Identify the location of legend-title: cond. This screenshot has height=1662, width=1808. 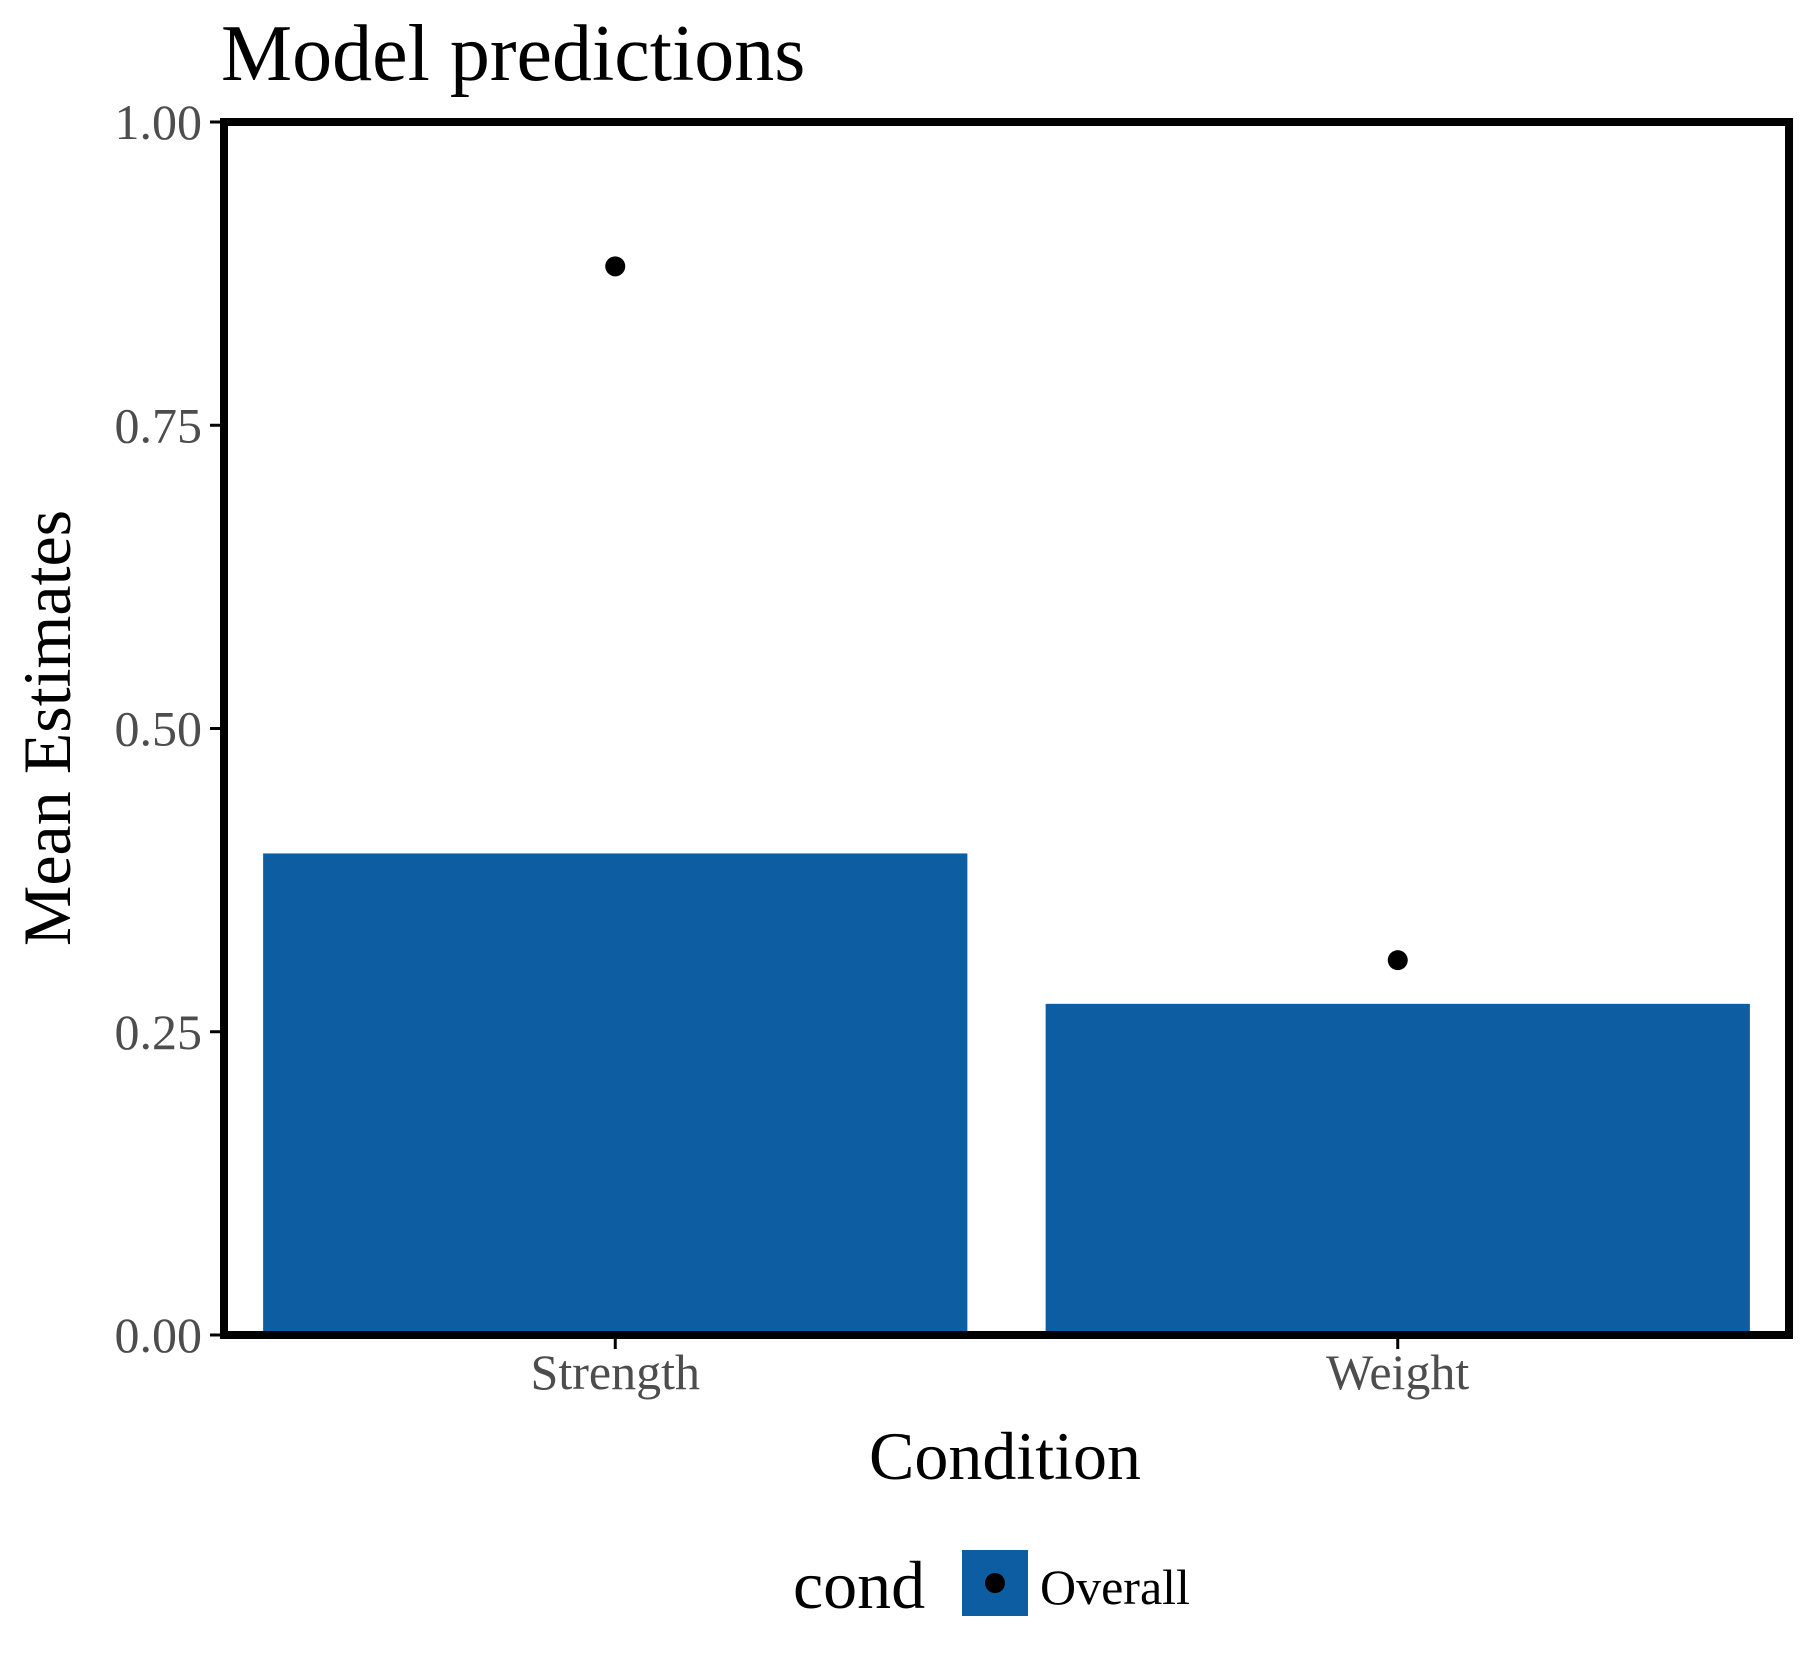
(859, 1585).